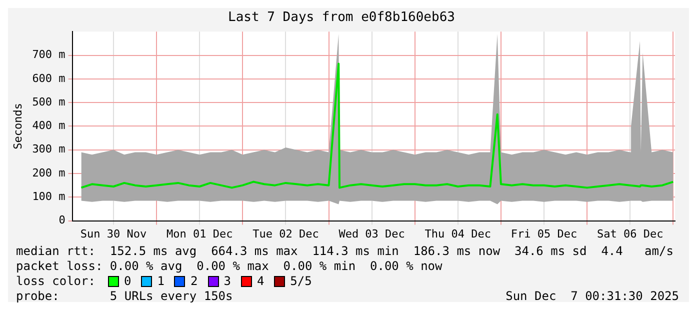 This screenshot has width=697, height=310. Describe the element at coordinates (194, 281) in the screenshot. I see `text: 2` at that location.